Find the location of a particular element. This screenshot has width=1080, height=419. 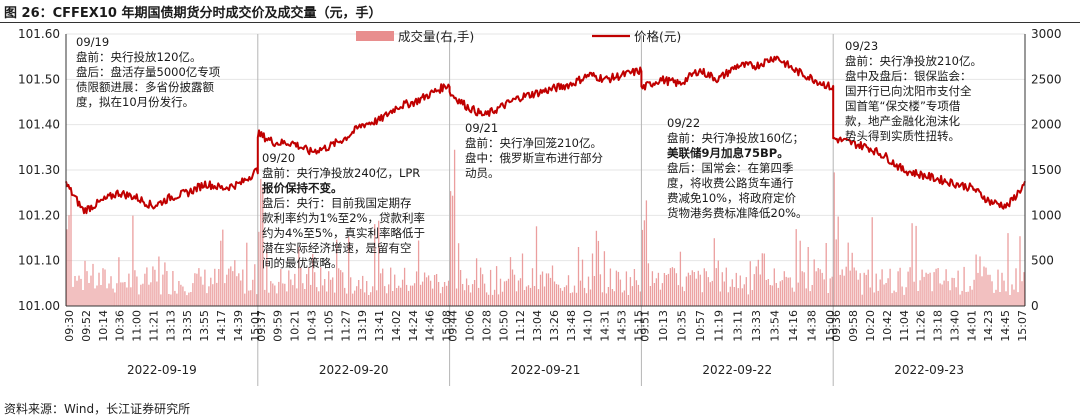

legend-price-label: 价格(元) is located at coordinates (657, 36).